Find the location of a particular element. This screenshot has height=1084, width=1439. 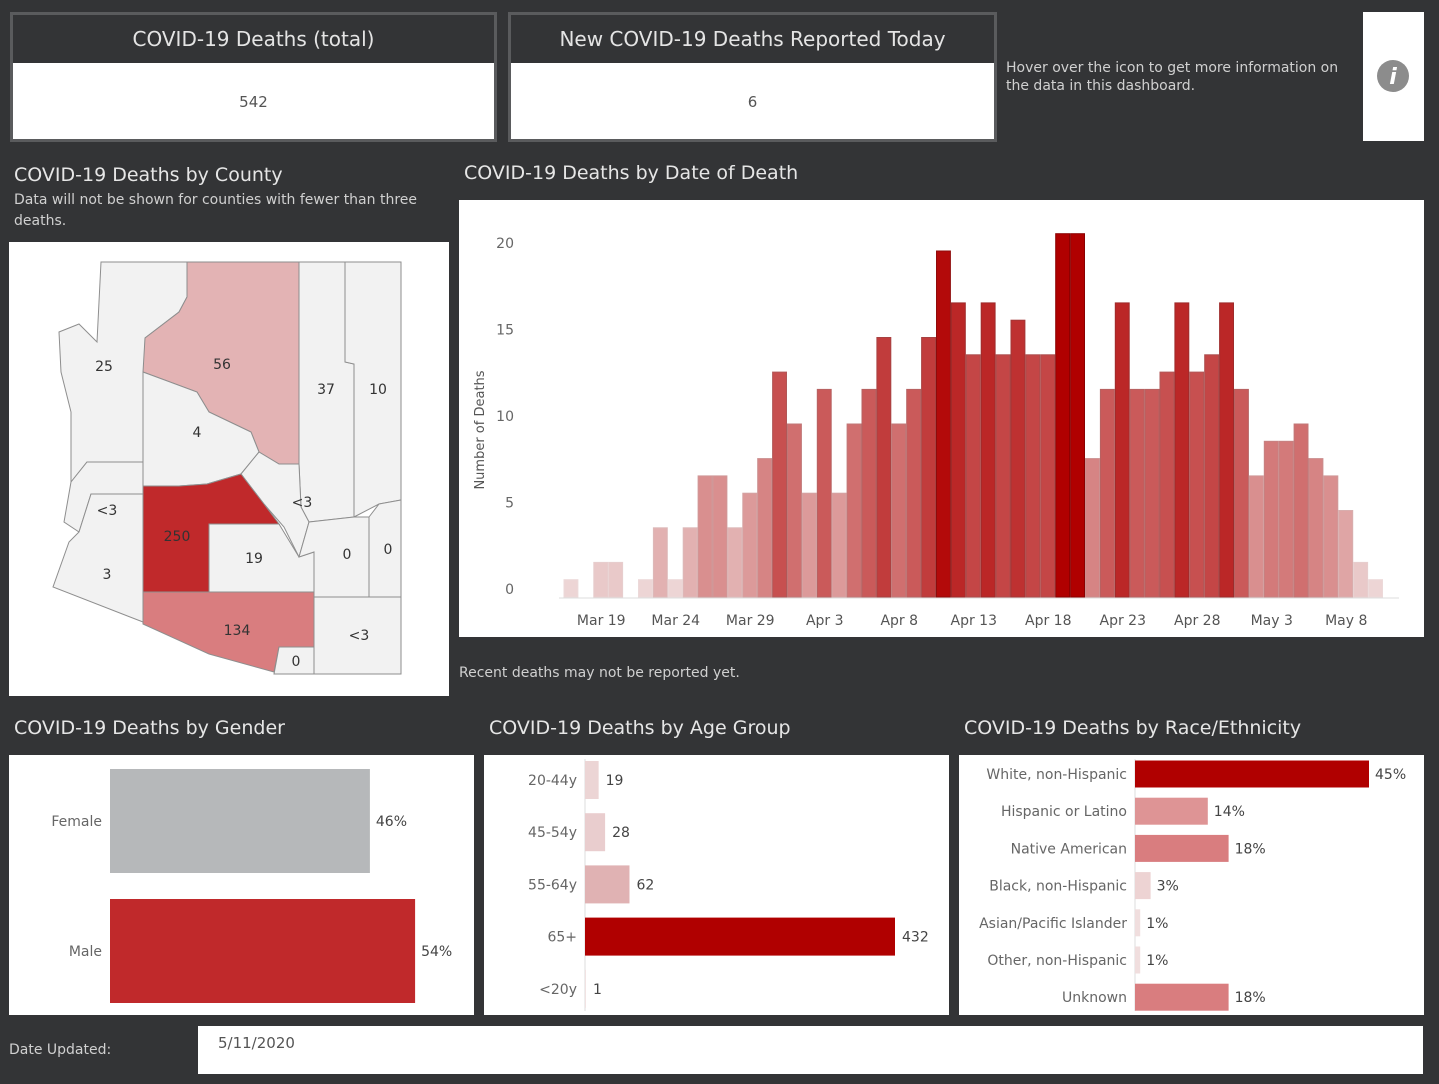

y-tick-label: 15 is located at coordinates (505, 331).